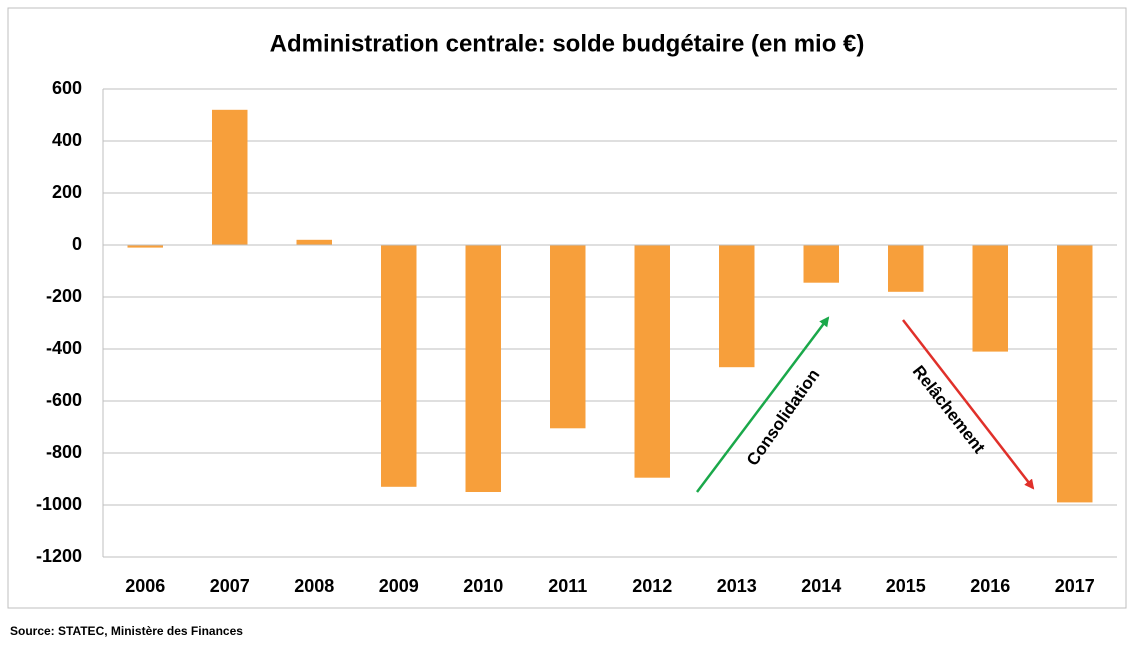 This screenshot has width=1127, height=651. Describe the element at coordinates (821, 586) in the screenshot. I see `x-tick-label: 2014` at that location.